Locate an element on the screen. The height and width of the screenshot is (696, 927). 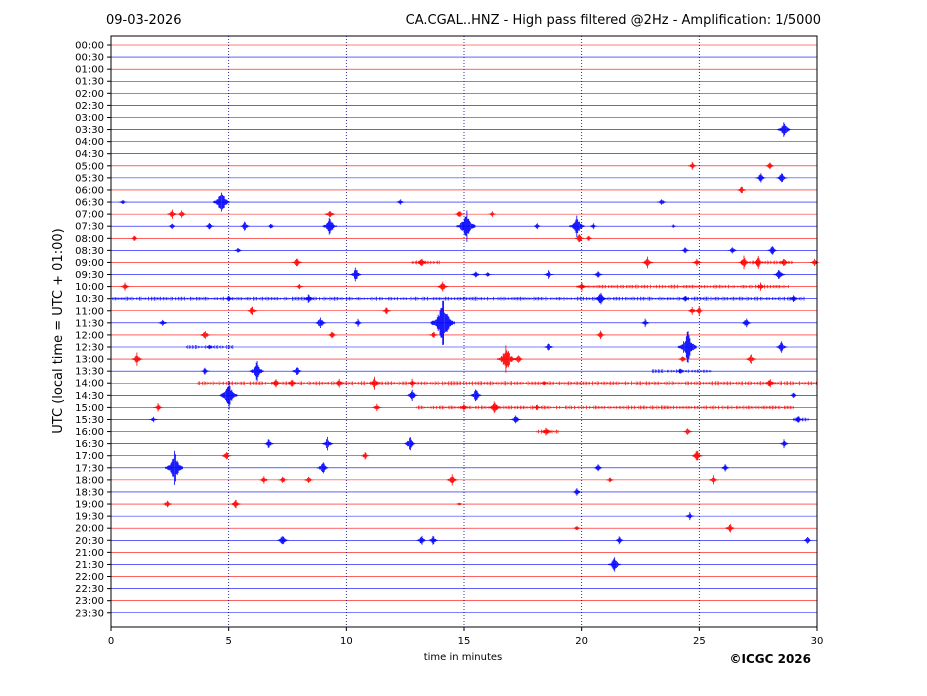
y-tick-label: 06:30 is located at coordinates (89, 203).